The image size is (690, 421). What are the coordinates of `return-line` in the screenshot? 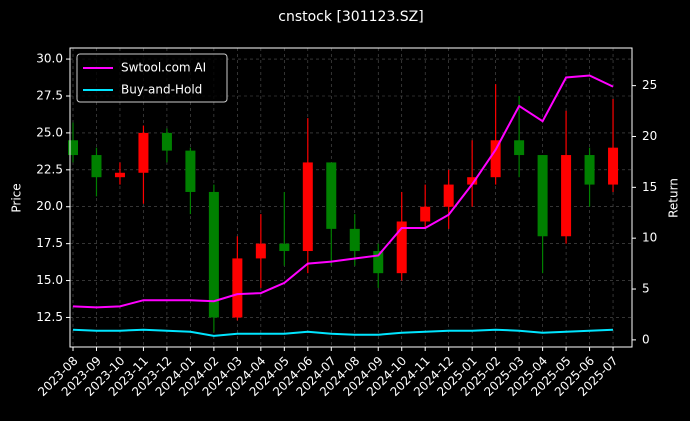 It's located at (343, 332).